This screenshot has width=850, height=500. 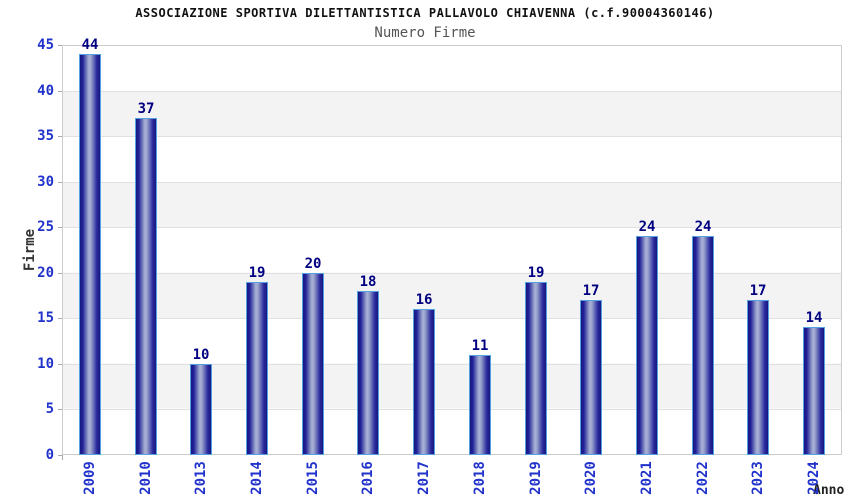 What do you see at coordinates (758, 478) in the screenshot?
I see `x-tick-label: 2023` at bounding box center [758, 478].